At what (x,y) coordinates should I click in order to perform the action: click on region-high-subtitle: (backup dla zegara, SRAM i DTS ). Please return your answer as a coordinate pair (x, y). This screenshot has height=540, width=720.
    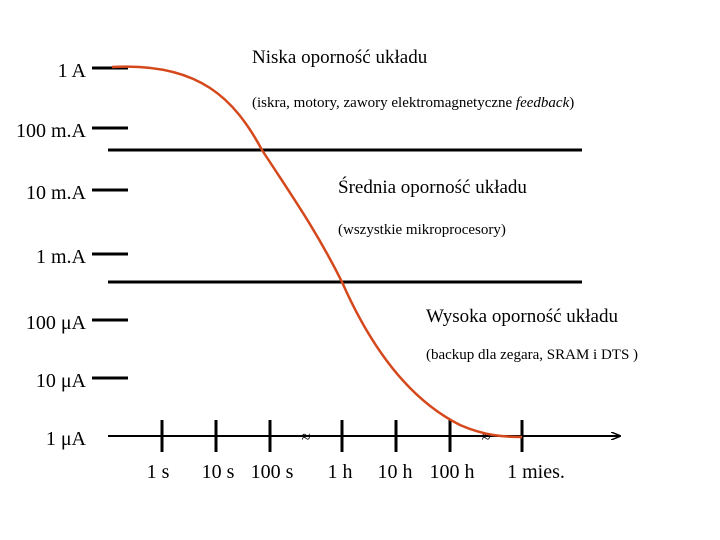
    Looking at the image, I should click on (532, 355).